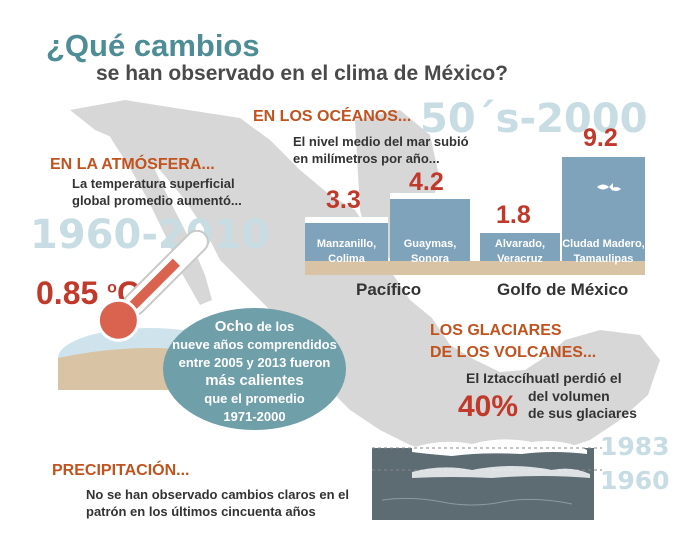 Image resolution: width=700 pixels, height=543 pixels. I want to click on station-label-madero: Cludad Madero, Tamaulipas, so click(603, 252).